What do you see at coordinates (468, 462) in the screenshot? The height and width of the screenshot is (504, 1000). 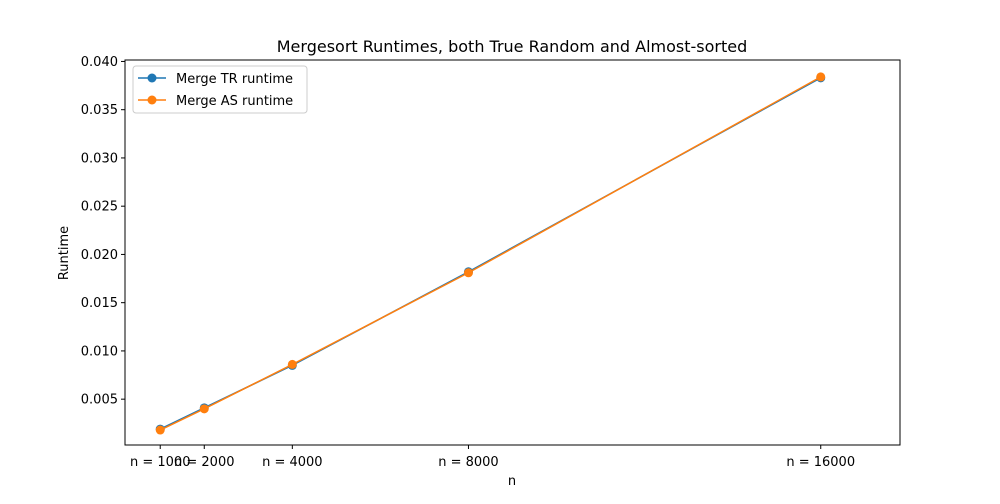 I see `x-tick-label: n = 8000` at bounding box center [468, 462].